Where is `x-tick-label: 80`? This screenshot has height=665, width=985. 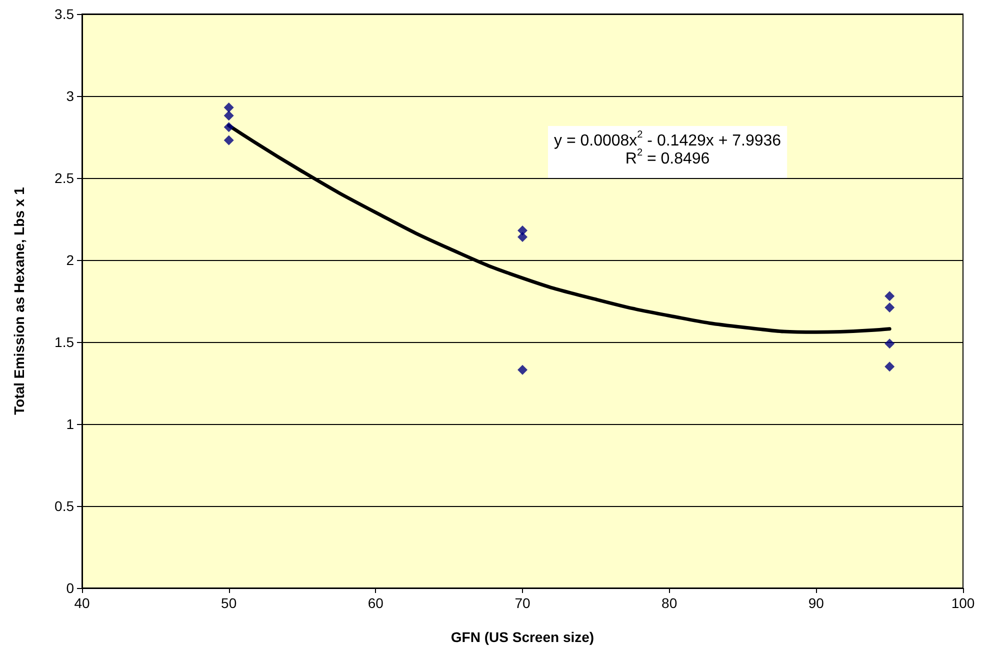
x-tick-label: 80 is located at coordinates (670, 603).